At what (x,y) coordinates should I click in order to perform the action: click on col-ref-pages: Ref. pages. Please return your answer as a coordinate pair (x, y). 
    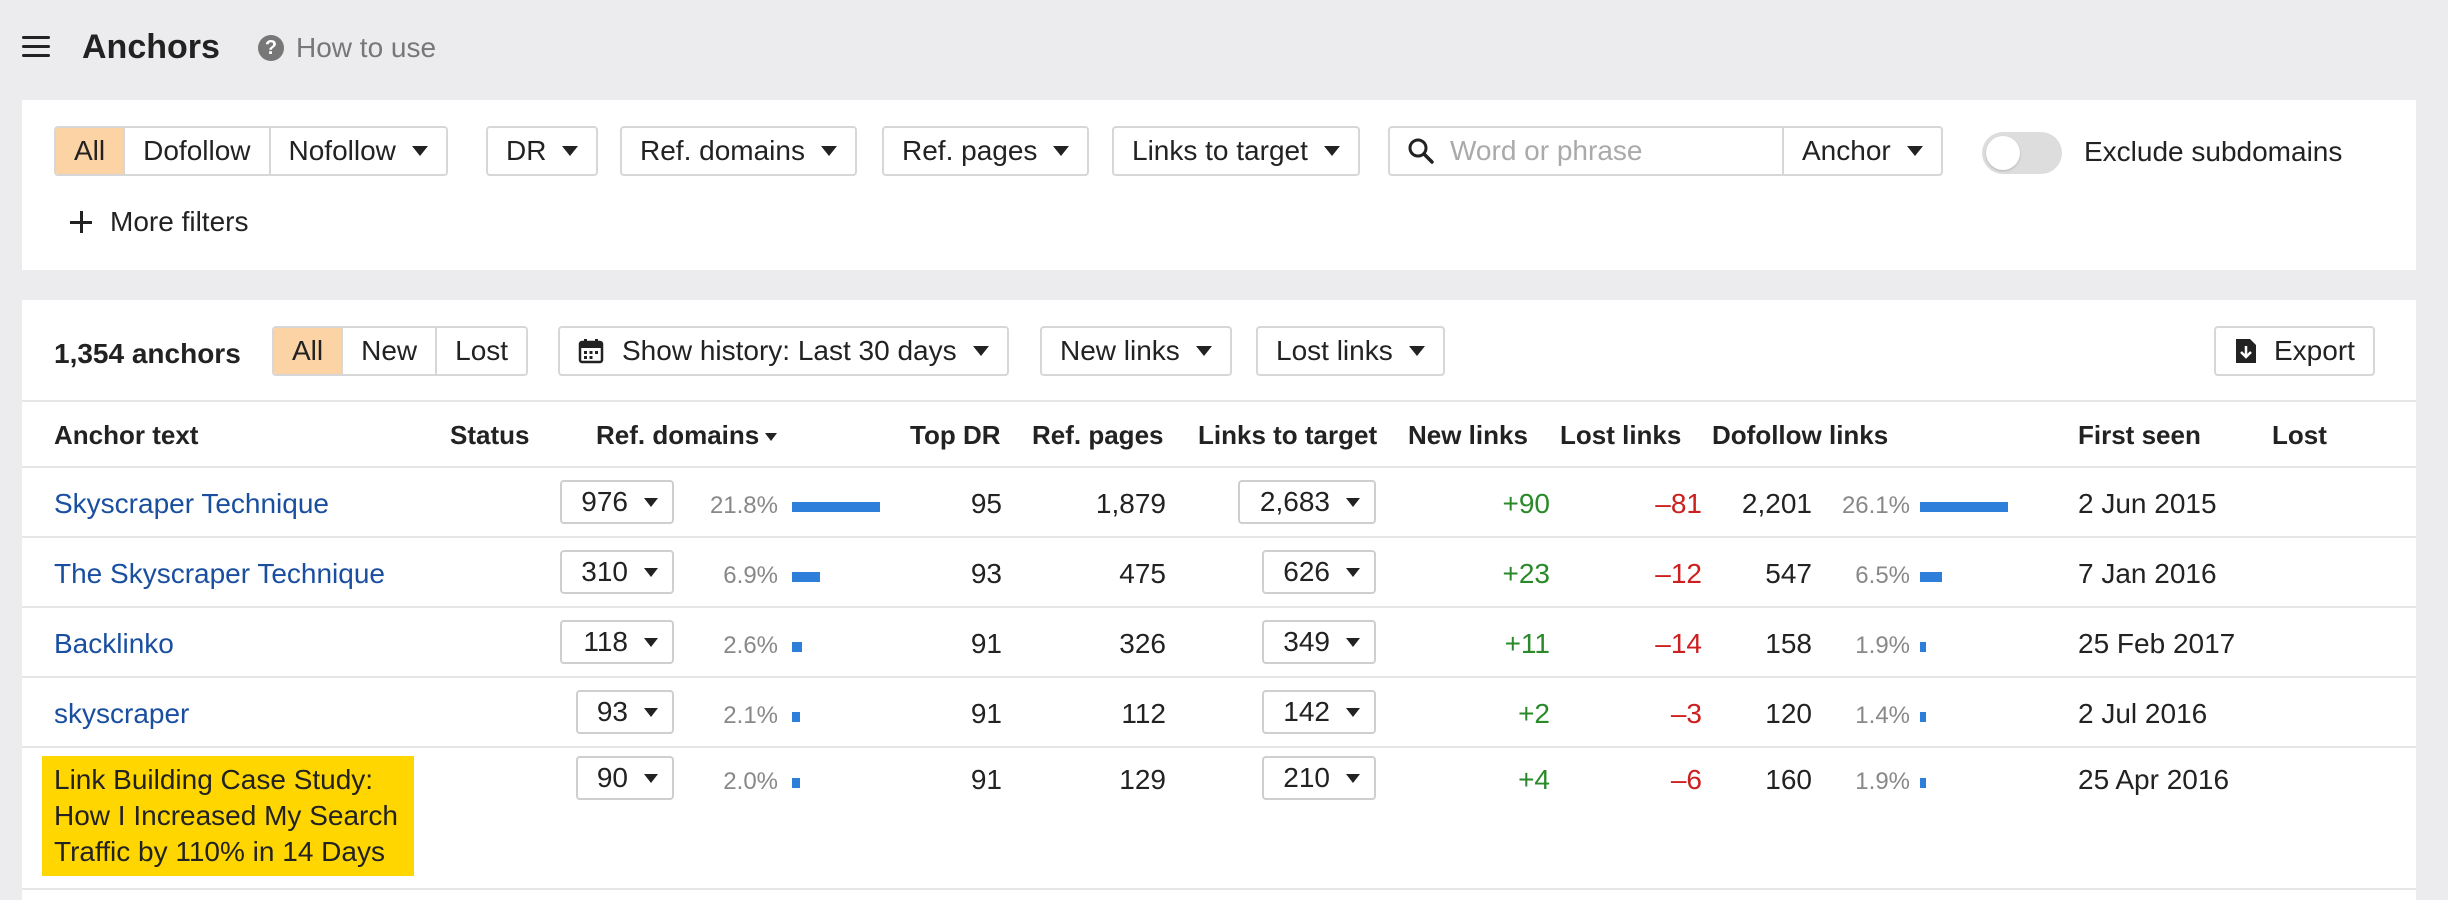
    Looking at the image, I should click on (1098, 435).